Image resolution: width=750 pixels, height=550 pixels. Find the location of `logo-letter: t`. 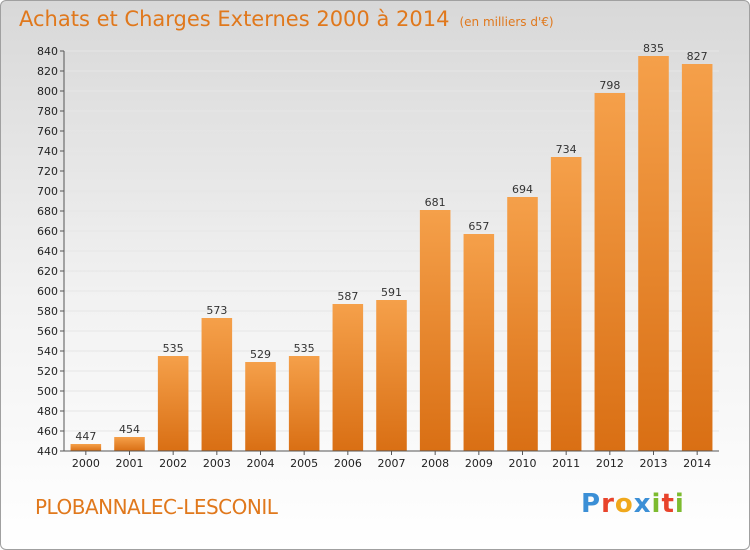

logo-letter: t is located at coordinates (668, 504).